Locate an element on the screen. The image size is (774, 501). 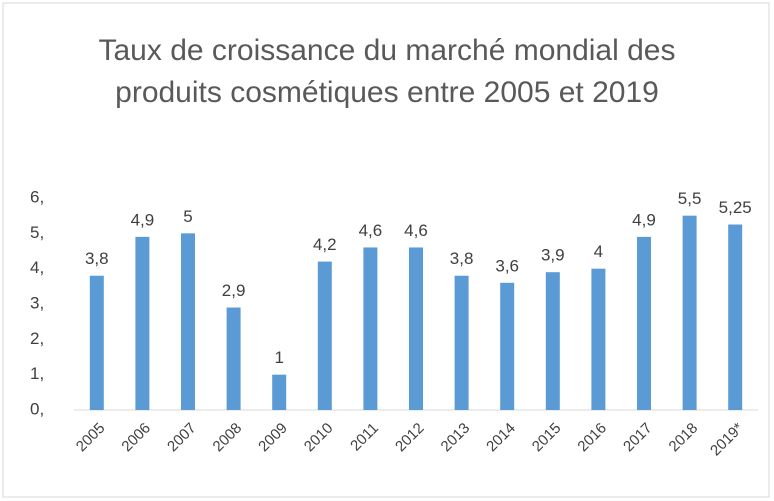
y-tick-label: 6, is located at coordinates (37, 196).